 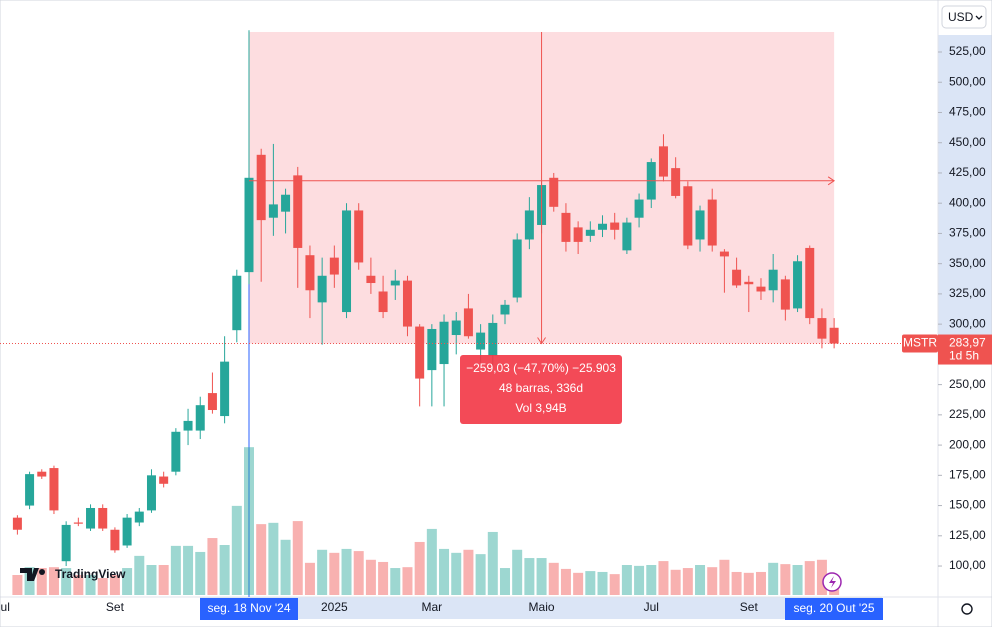 What do you see at coordinates (541, 368) in the screenshot?
I see `measure-change: −259,03 (−47,70%) −25.903` at bounding box center [541, 368].